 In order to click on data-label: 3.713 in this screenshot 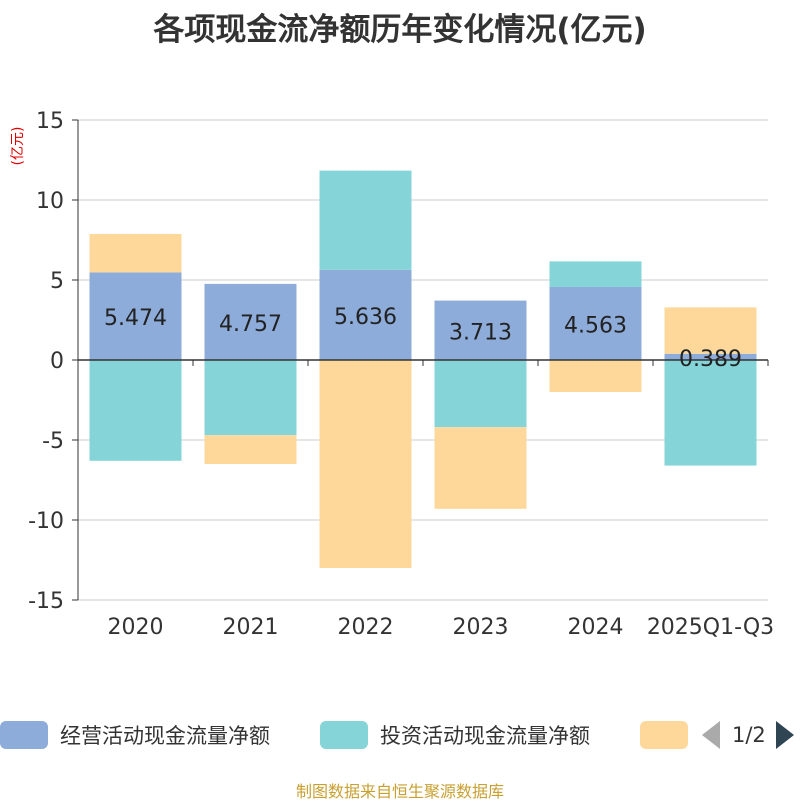, I will do `click(480, 332)`.